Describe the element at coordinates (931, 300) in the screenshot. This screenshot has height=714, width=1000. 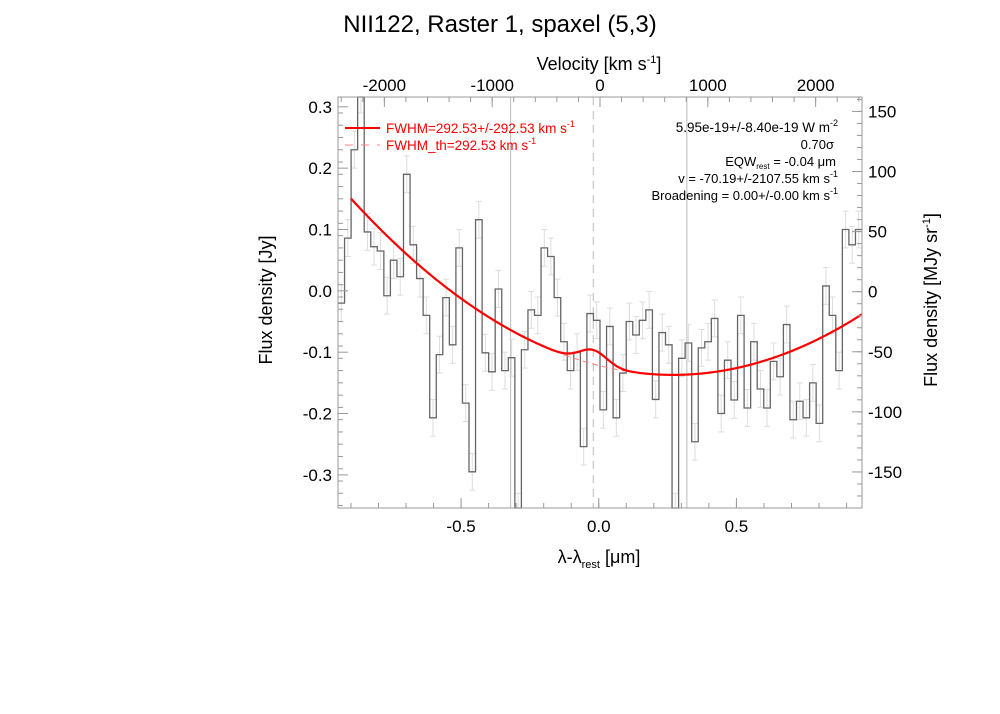
I see `right-axis-label: Flux density [MJy sr-1]` at that location.